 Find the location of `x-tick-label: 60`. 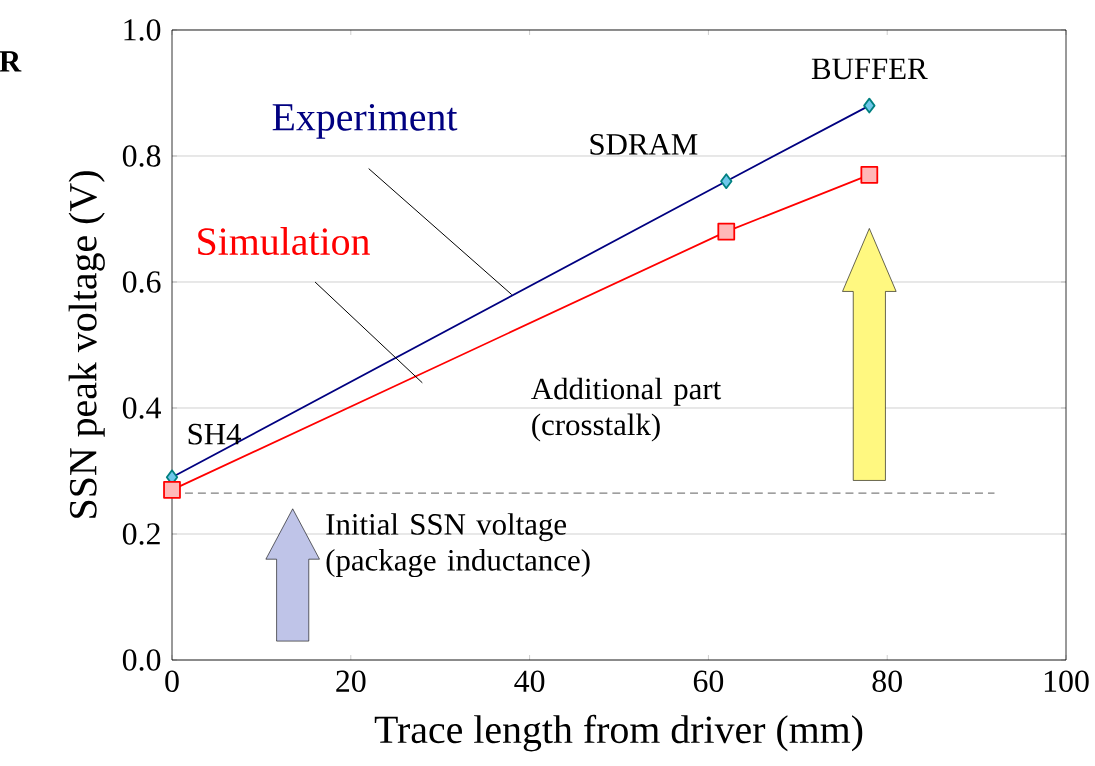

x-tick-label: 60 is located at coordinates (708, 681).